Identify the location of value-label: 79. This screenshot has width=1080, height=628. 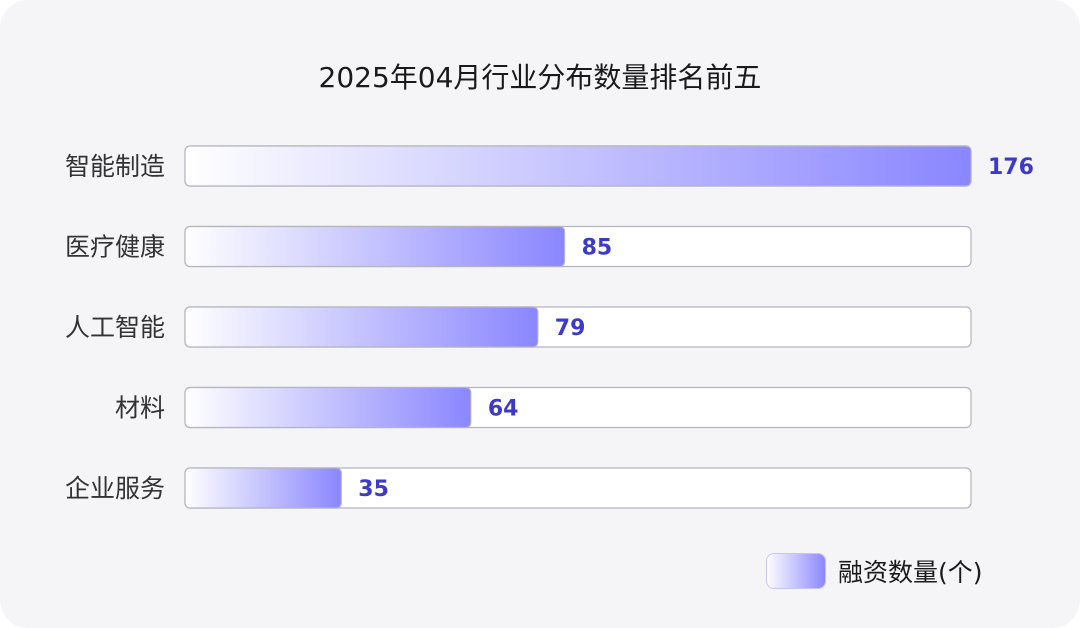
(570, 328).